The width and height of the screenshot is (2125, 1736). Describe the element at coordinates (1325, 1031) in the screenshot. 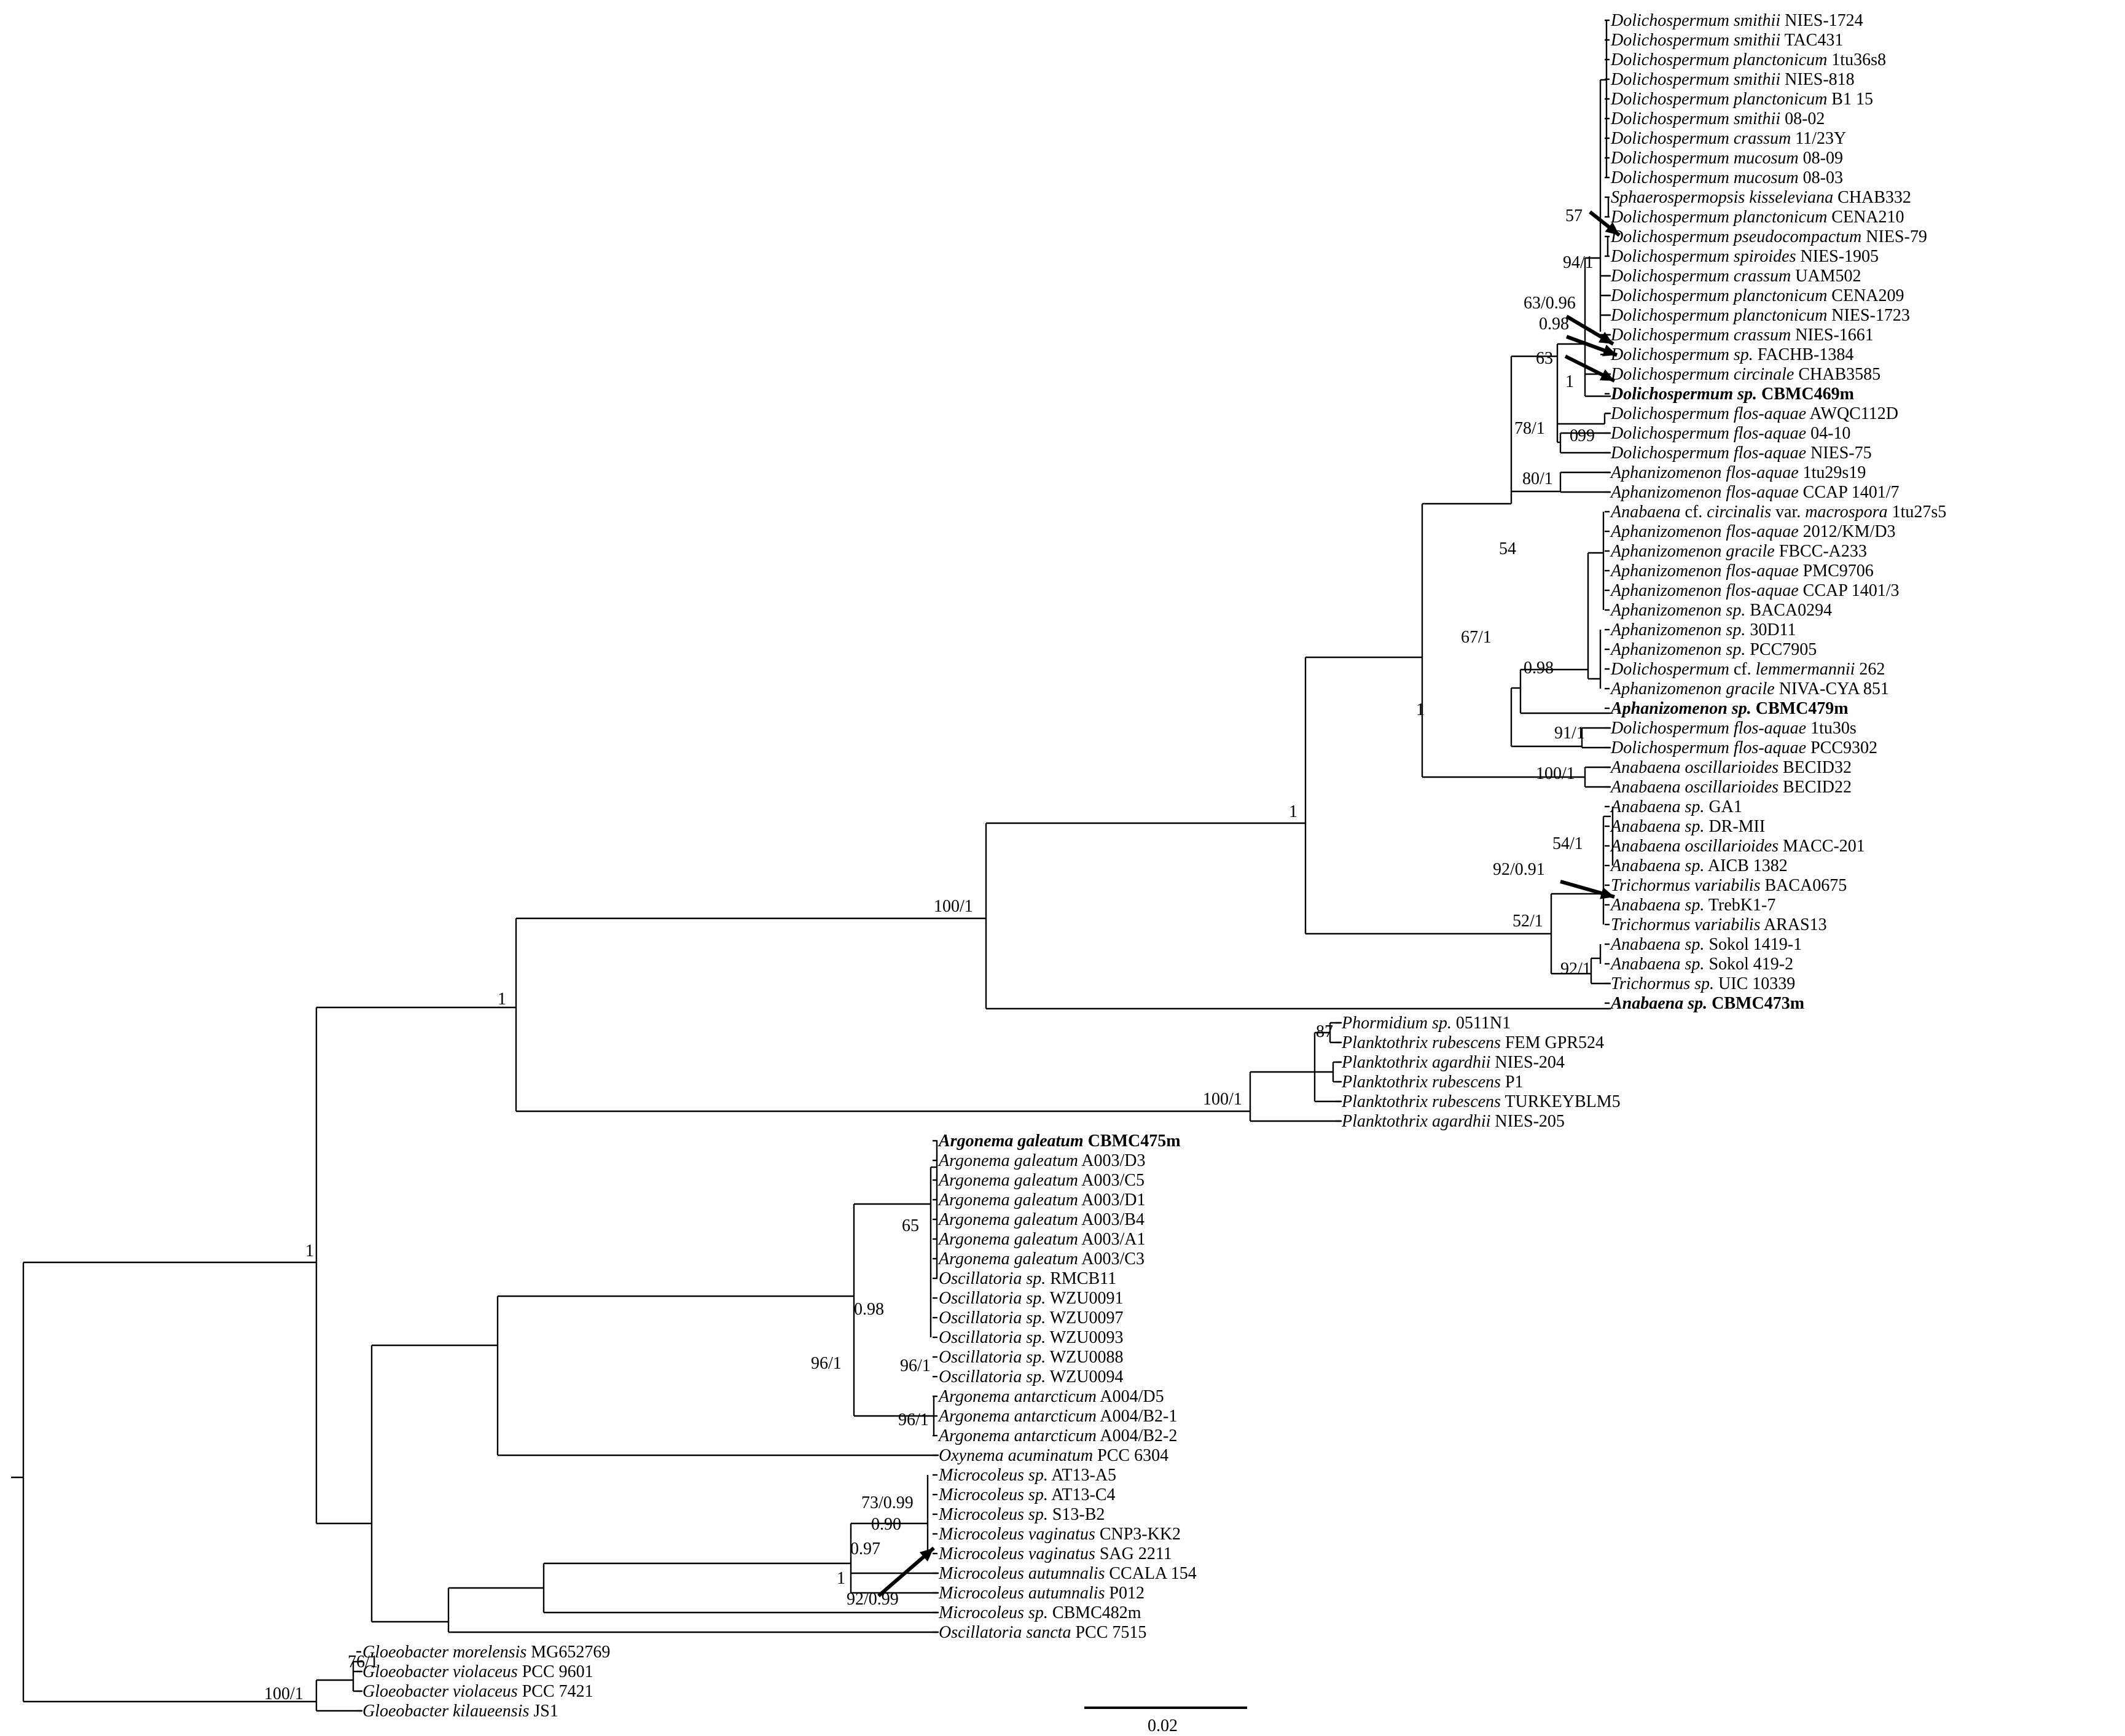

I see `support-value: 87` at that location.